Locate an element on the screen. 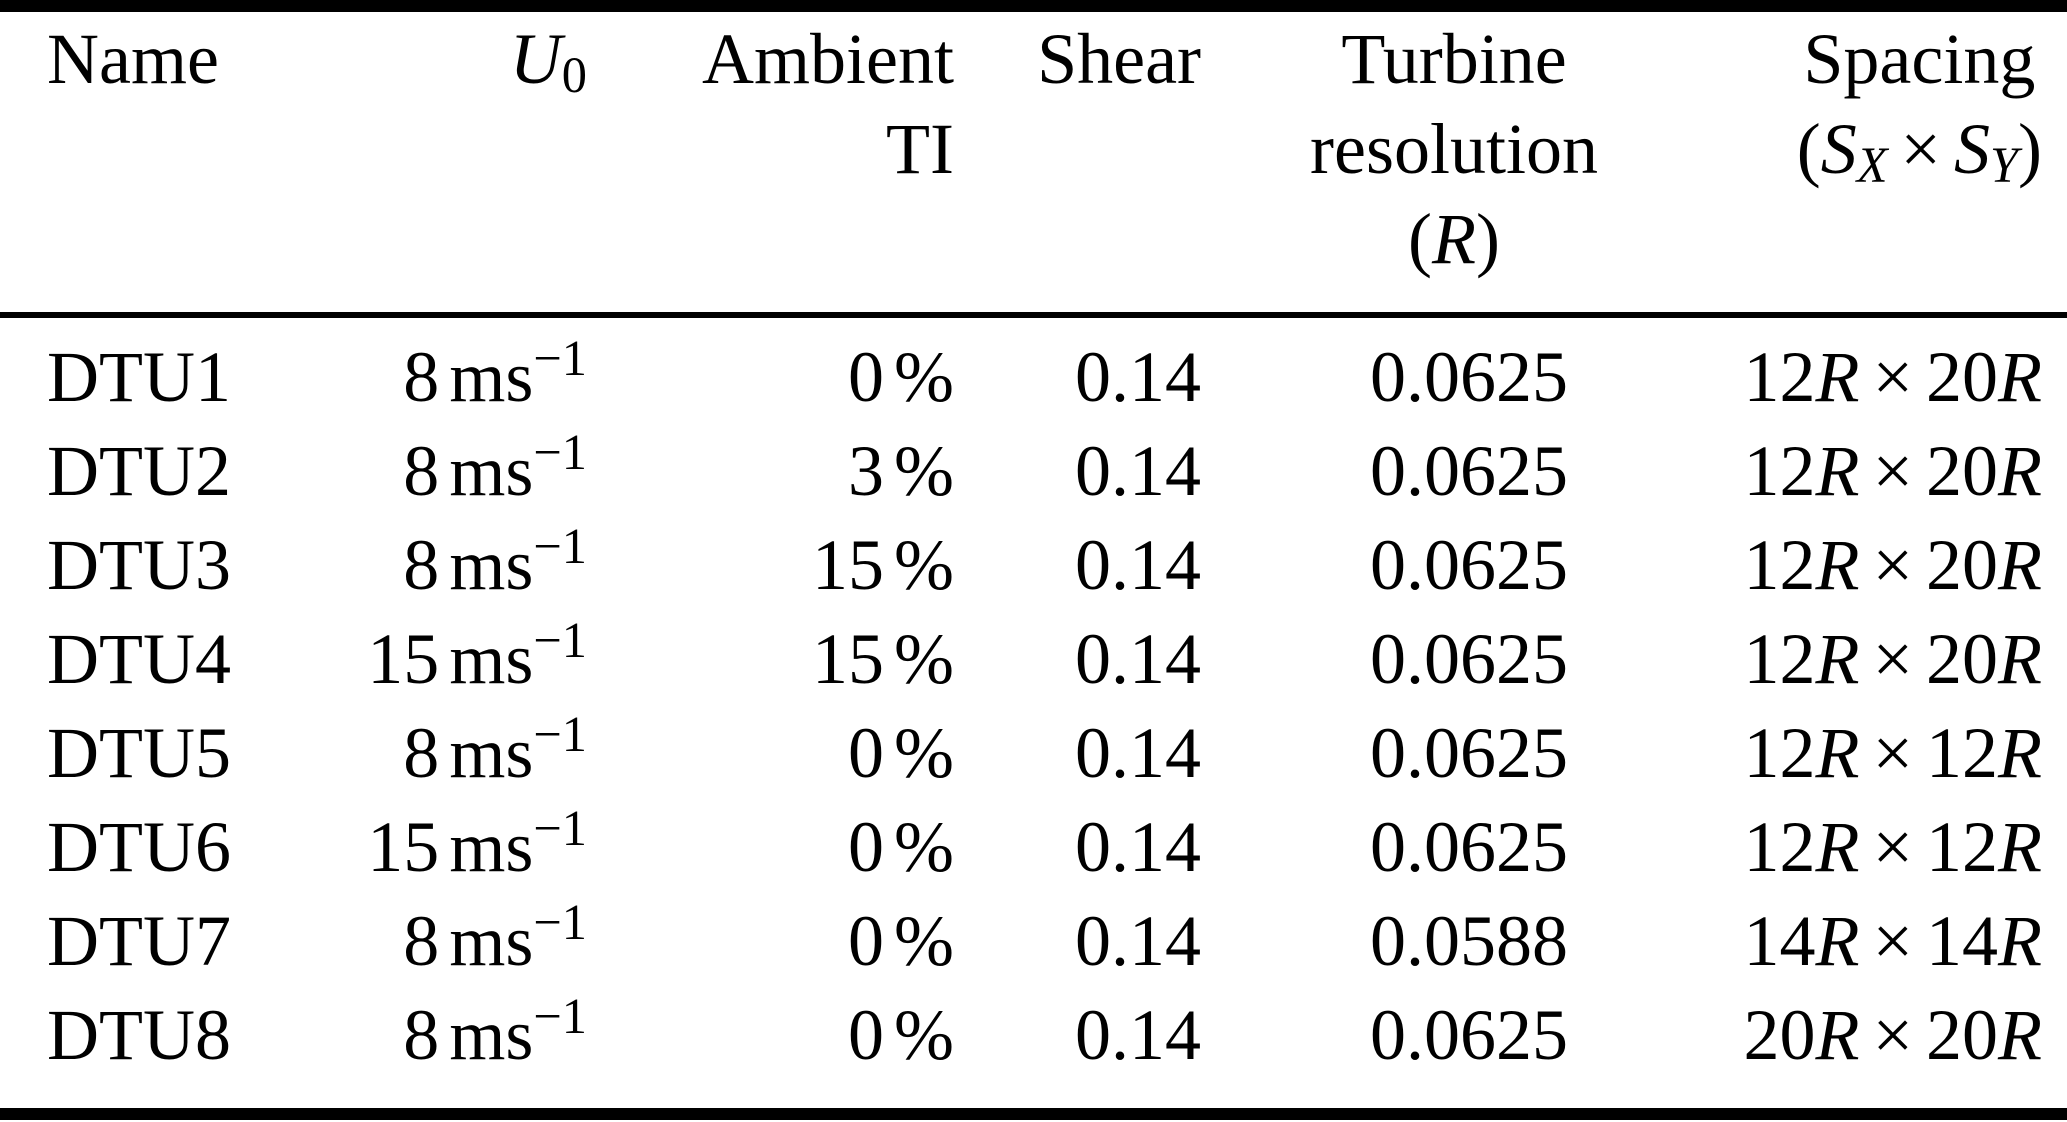 This screenshot has width=2067, height=1122. cell-name: DTU8 is located at coordinates (160, 1051).